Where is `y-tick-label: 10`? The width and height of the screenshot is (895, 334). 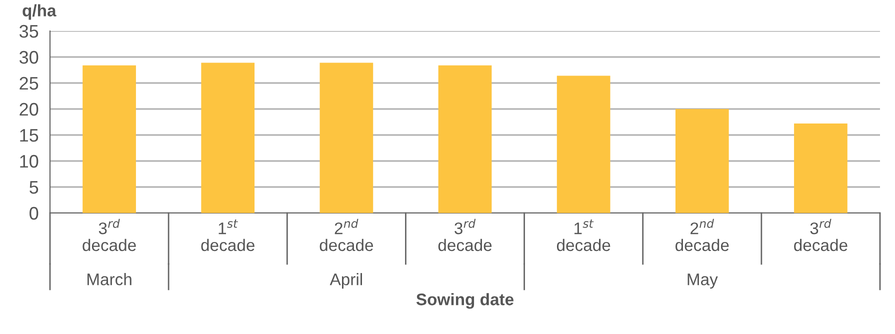 y-tick-label: 10 is located at coordinates (29, 161).